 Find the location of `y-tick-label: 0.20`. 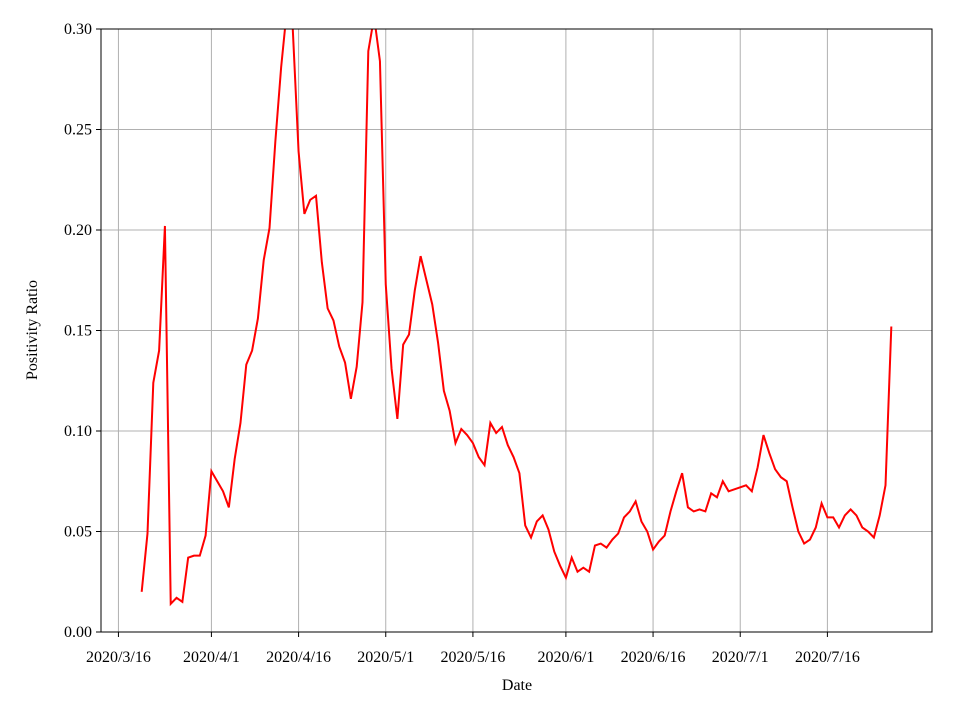

y-tick-label: 0.20 is located at coordinates (78, 230).